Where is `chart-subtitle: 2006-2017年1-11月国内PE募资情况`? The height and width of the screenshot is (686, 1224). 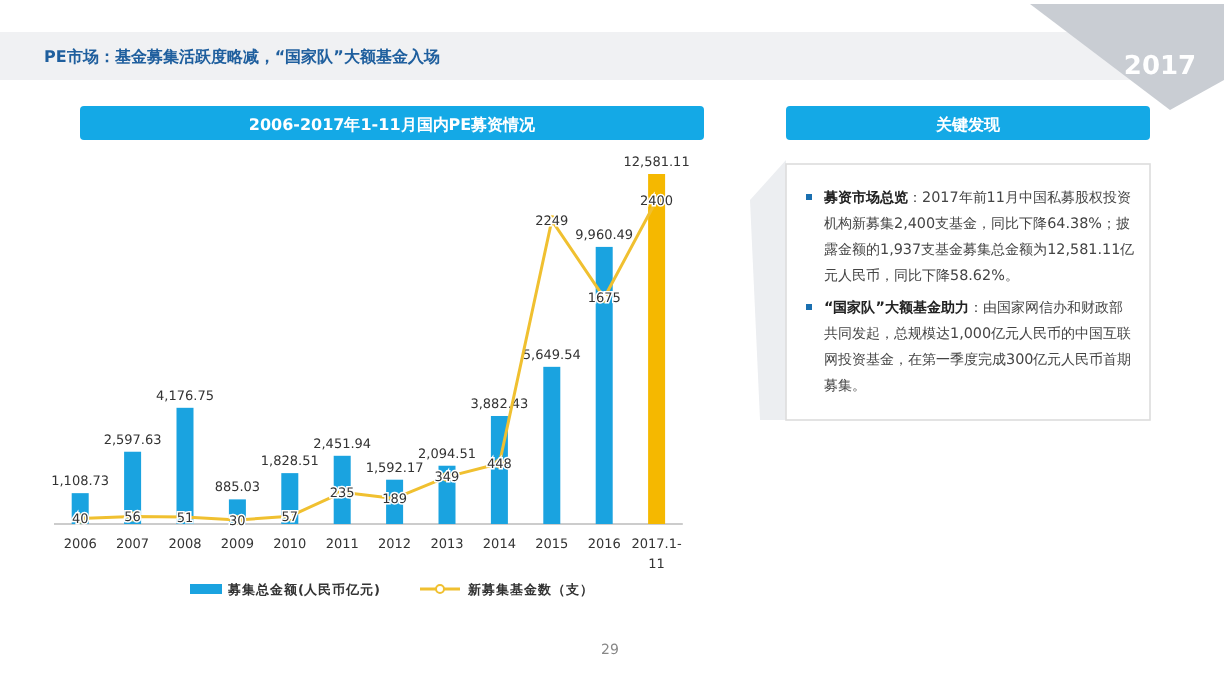 chart-subtitle: 2006-2017年1-11月国内PE募资情况 is located at coordinates (393, 125).